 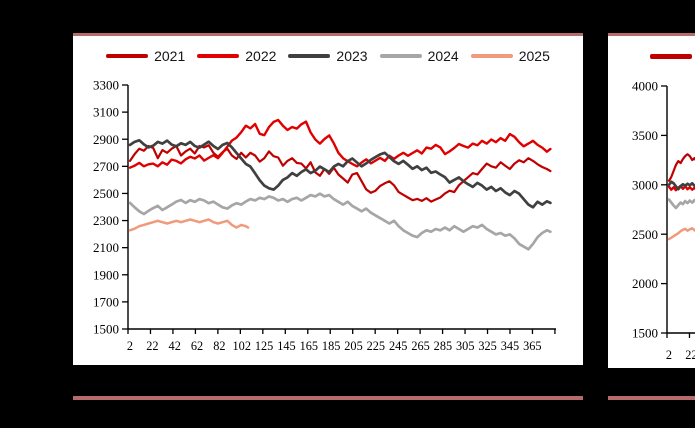 What do you see at coordinates (264, 346) in the screenshot?
I see `x-tick-label: 125` at bounding box center [264, 346].